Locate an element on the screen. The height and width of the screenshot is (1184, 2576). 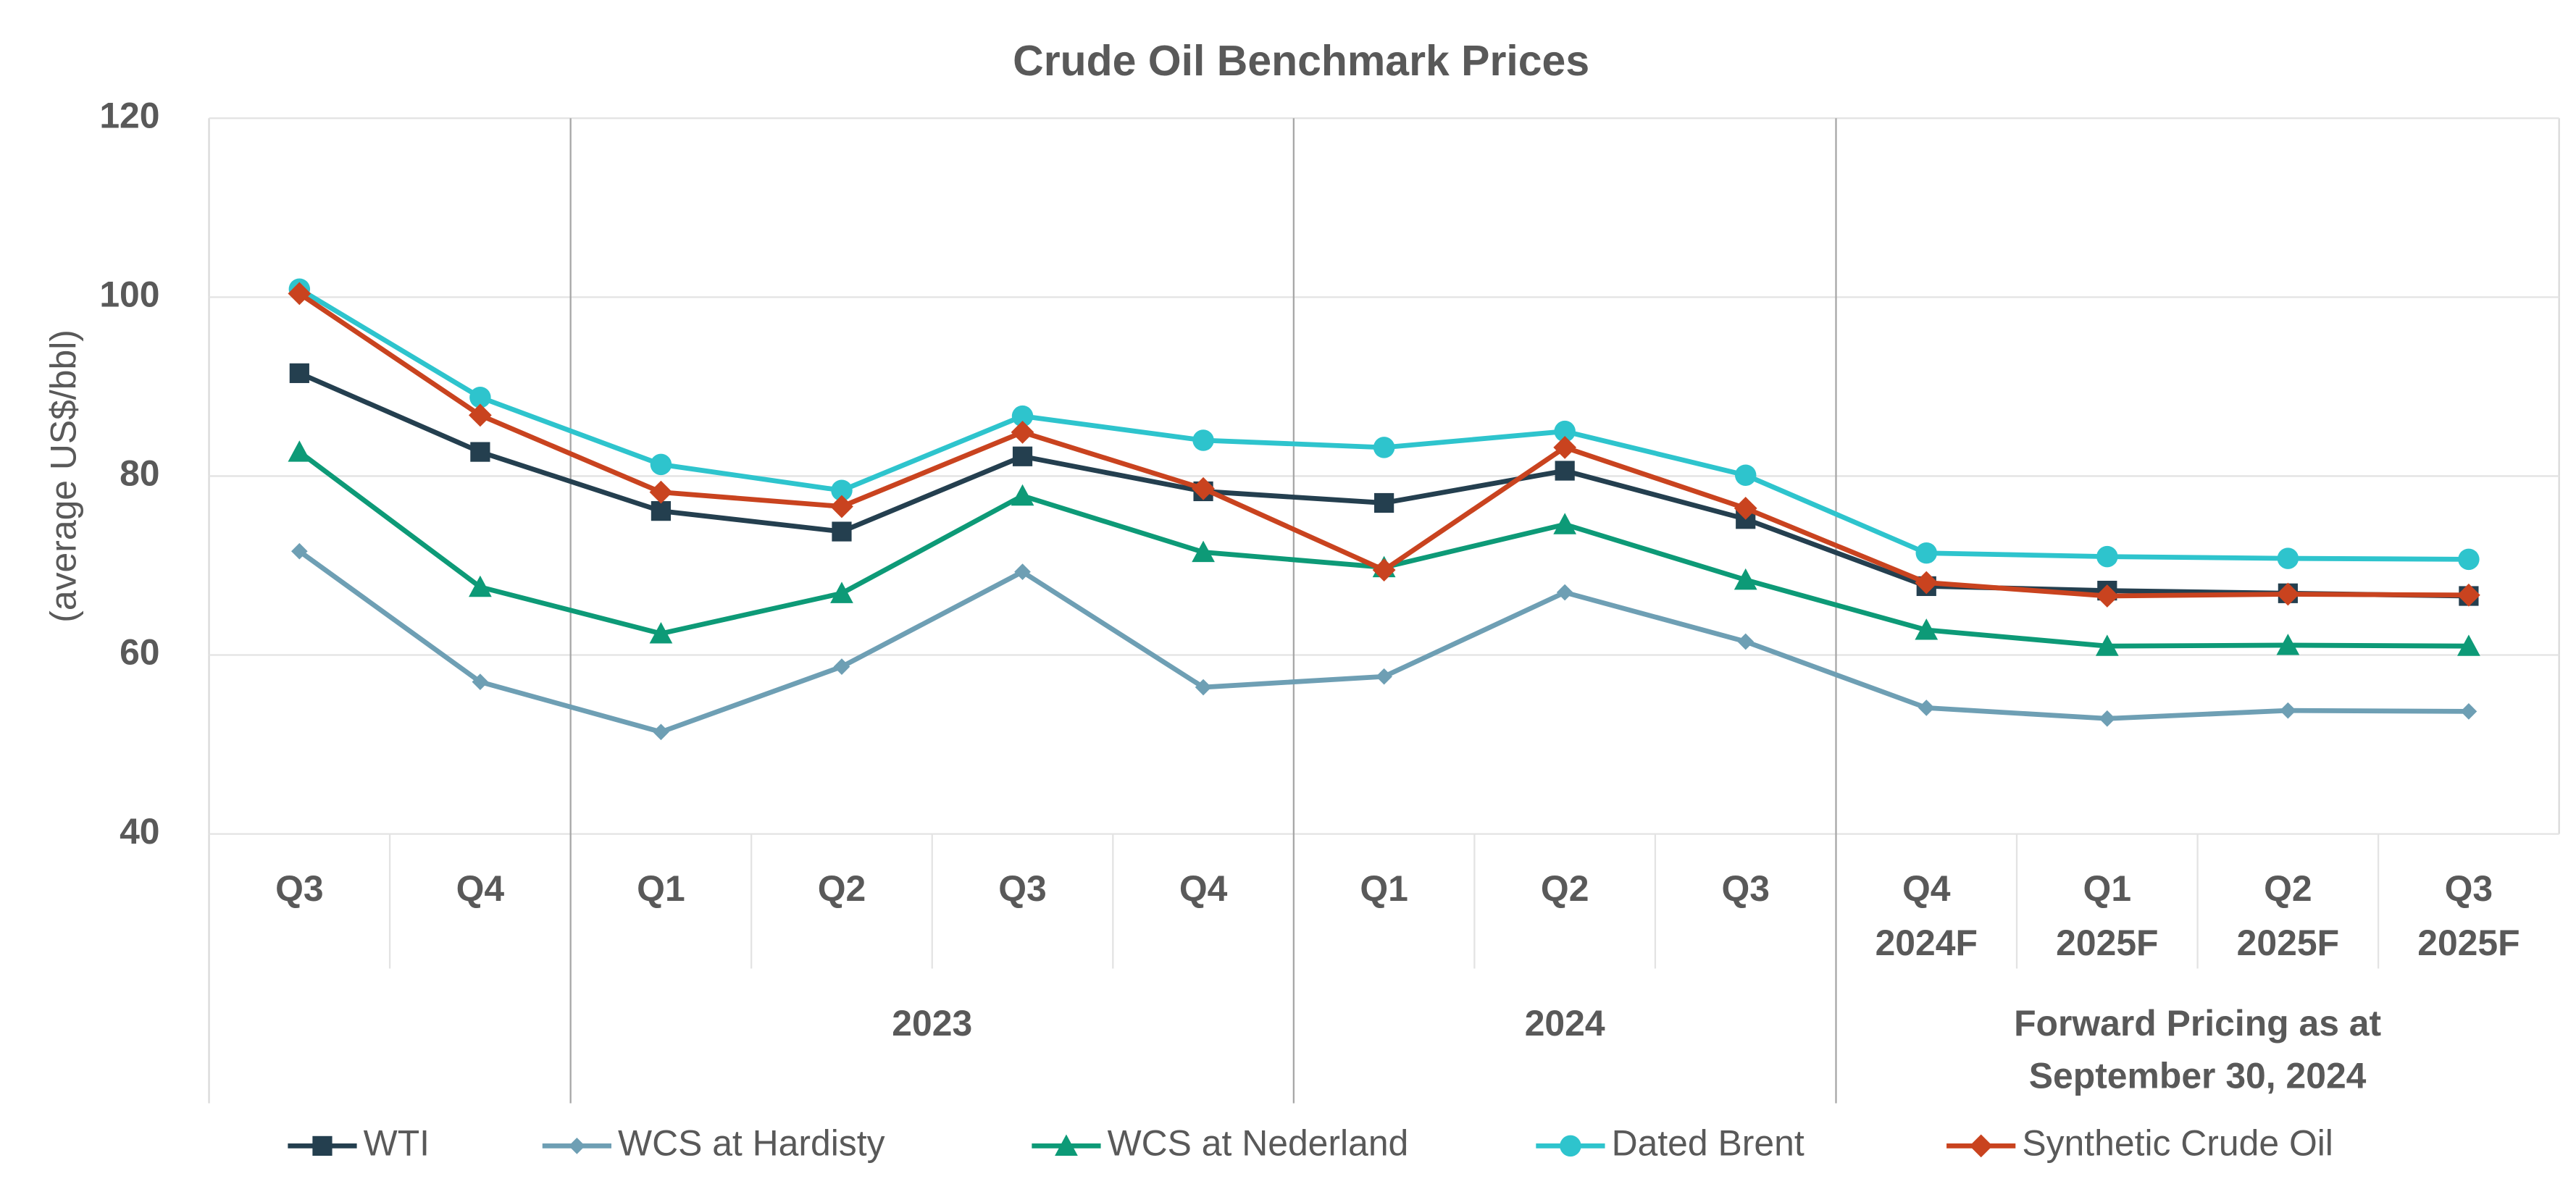
legend-label: WCS at Hardisty is located at coordinates (751, 1143).